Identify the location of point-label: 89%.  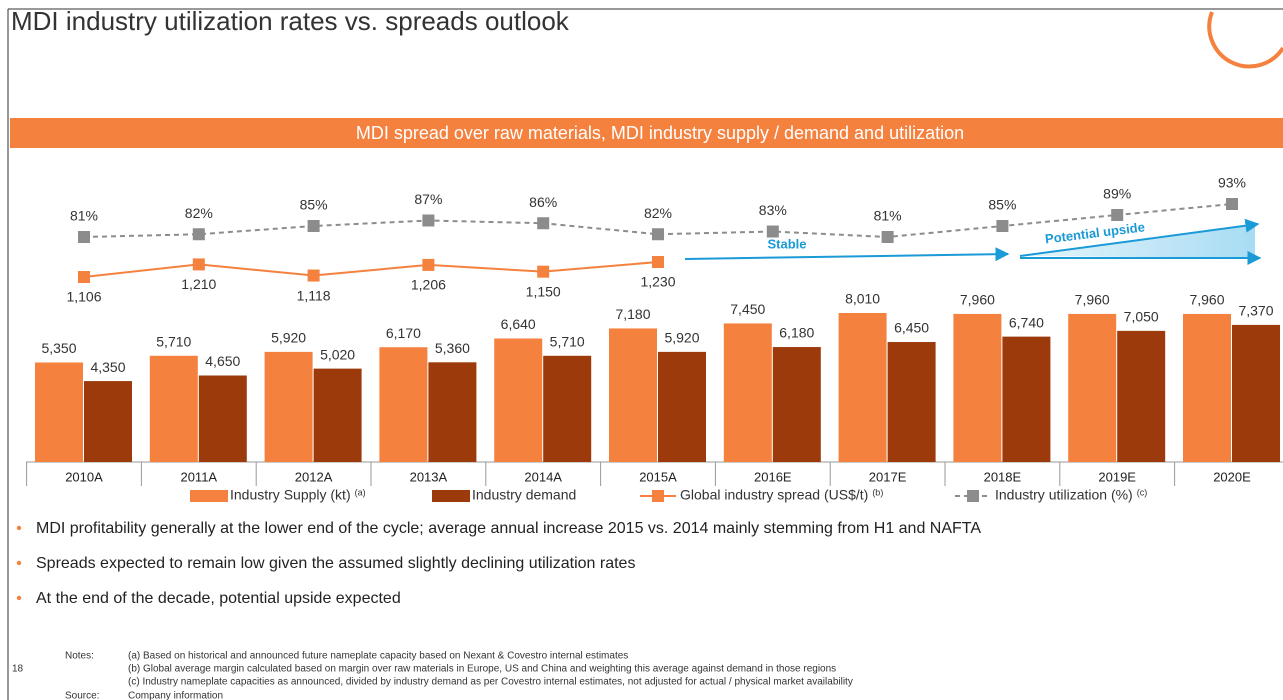
(1117, 194).